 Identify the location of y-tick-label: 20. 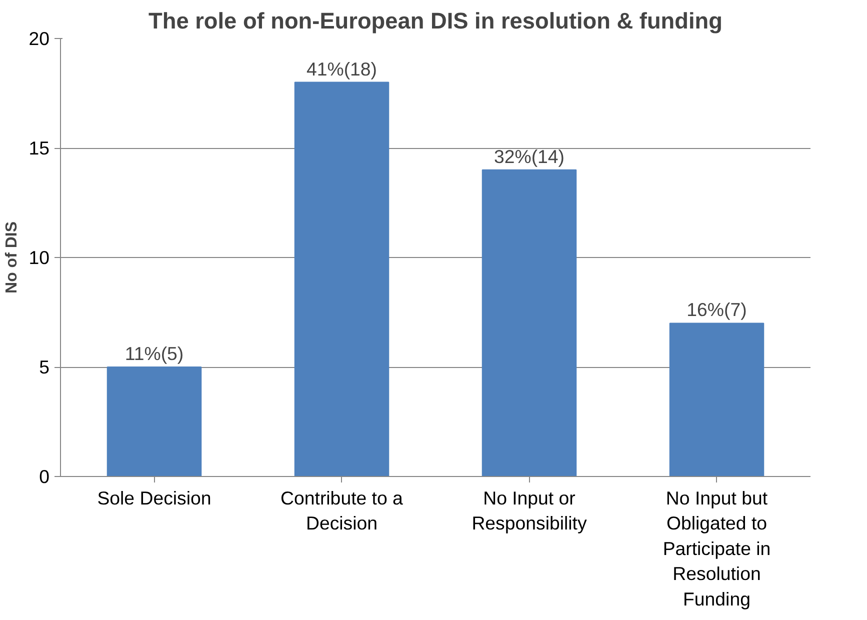
(39, 38).